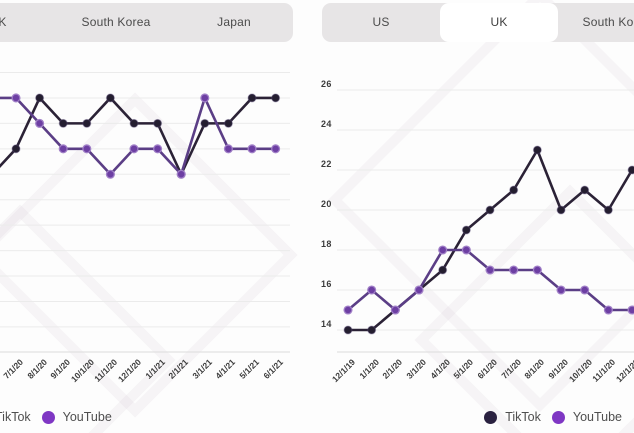 The height and width of the screenshot is (433, 634). I want to click on tabbar-left: UK South Korea Japan, so click(146, 22).